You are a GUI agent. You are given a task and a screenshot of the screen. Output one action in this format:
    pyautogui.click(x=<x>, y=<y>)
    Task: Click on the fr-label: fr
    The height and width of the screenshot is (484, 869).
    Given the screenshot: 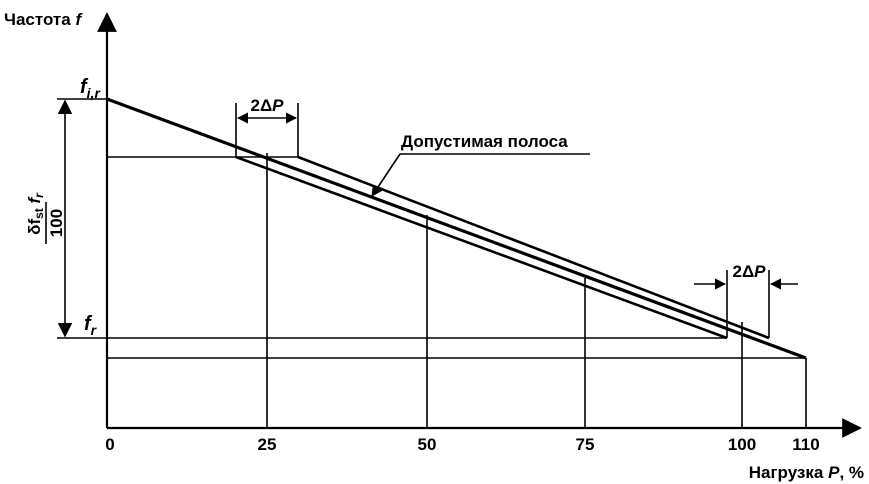 What is the action you would take?
    pyautogui.click(x=91, y=325)
    